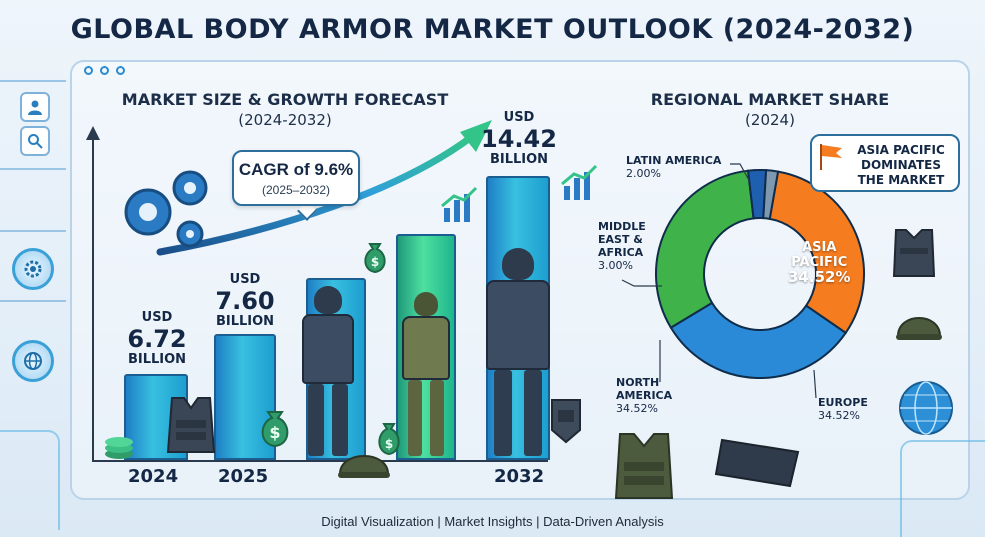 The height and width of the screenshot is (537, 985). Describe the element at coordinates (819, 247) in the screenshot. I see `region-name: ASIA` at that location.